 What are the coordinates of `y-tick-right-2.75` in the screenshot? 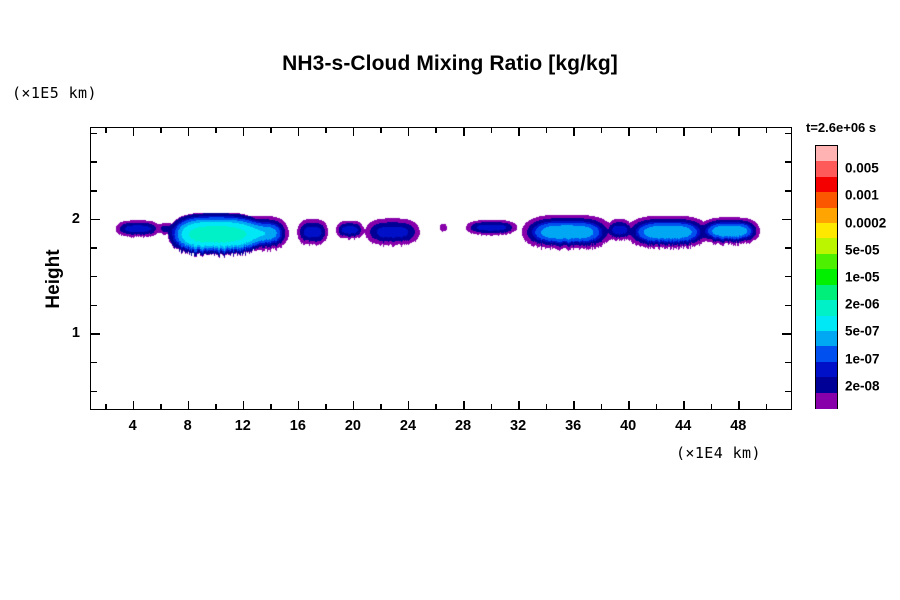 It's located at (788, 133).